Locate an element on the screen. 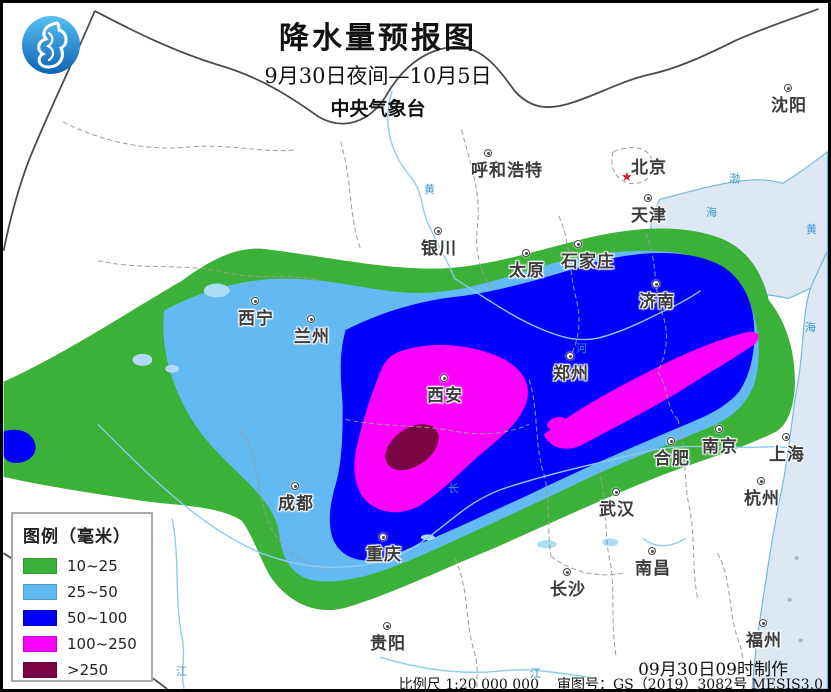 This screenshot has height=692, width=831. legend-label: 100~250 is located at coordinates (102, 644).